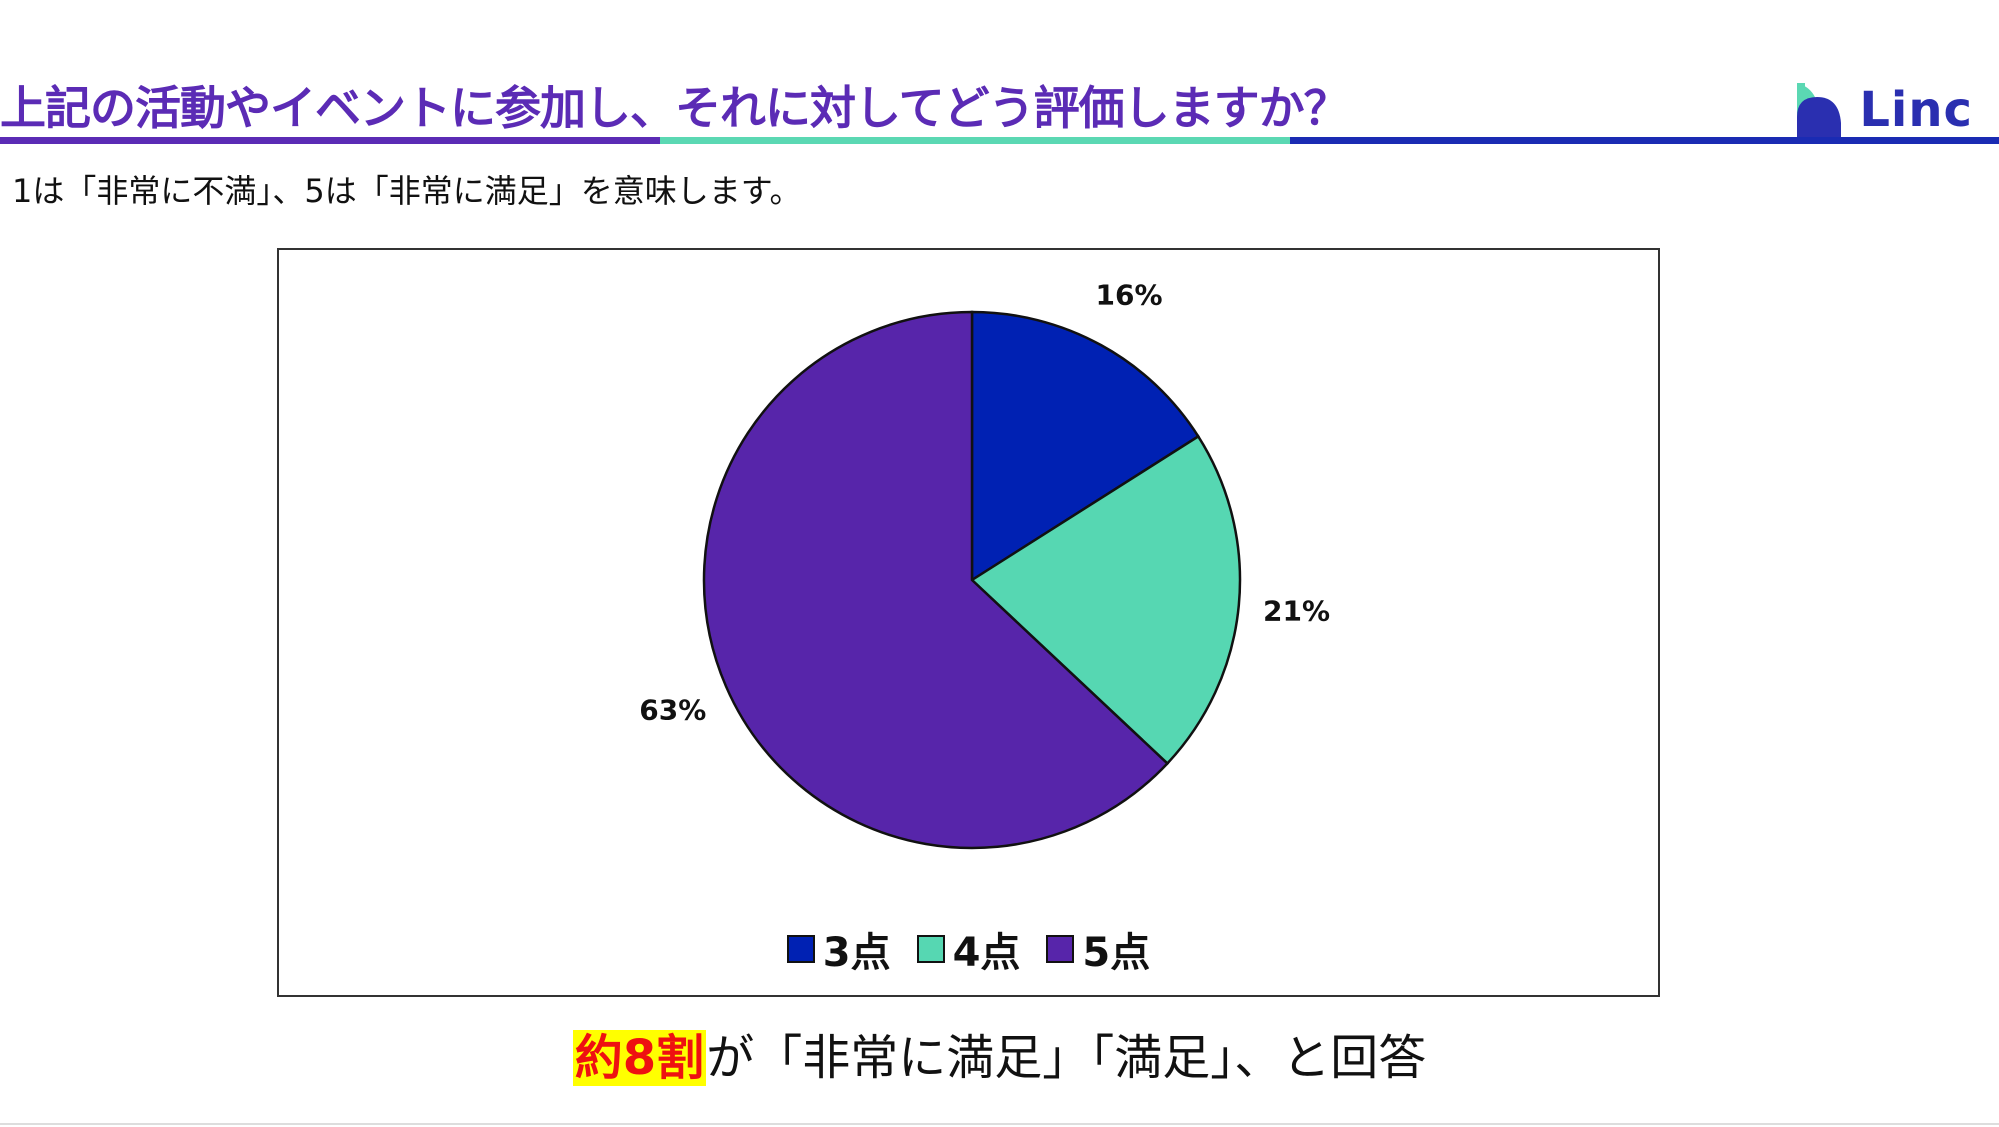 The height and width of the screenshot is (1127, 1999). What do you see at coordinates (672, 709) in the screenshot?
I see `pie-slice-label-3: 63%` at bounding box center [672, 709].